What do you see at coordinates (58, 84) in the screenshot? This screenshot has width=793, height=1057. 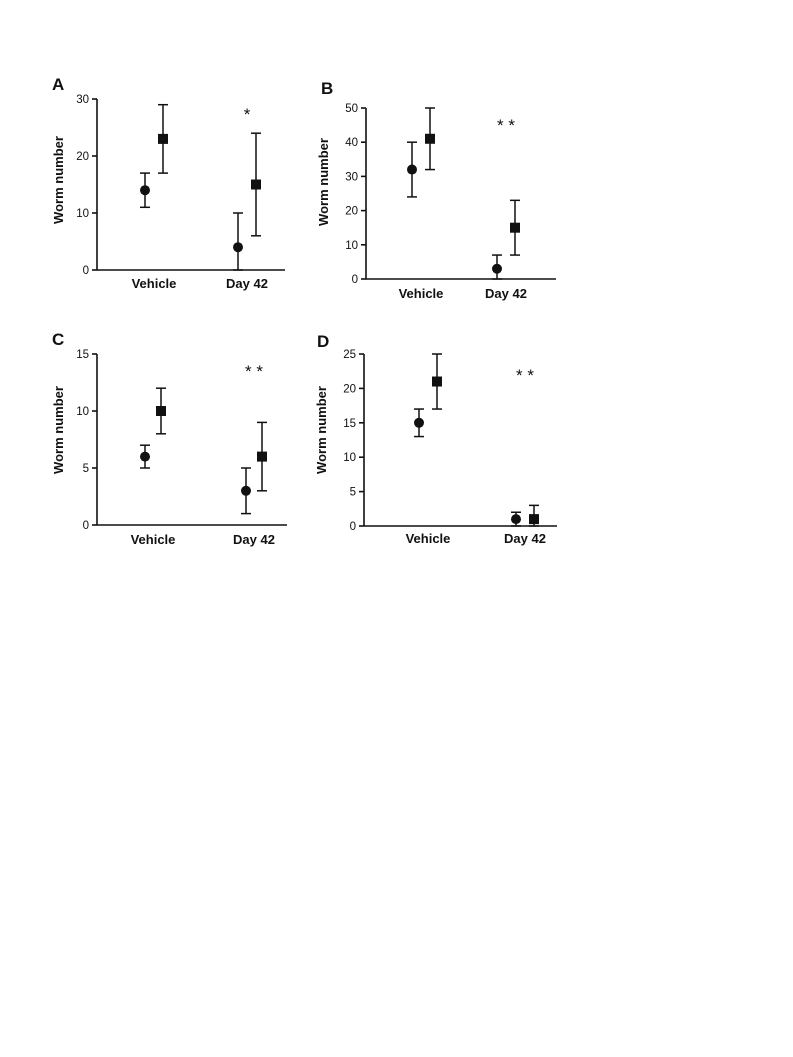 I see `panel-letter: A` at bounding box center [58, 84].